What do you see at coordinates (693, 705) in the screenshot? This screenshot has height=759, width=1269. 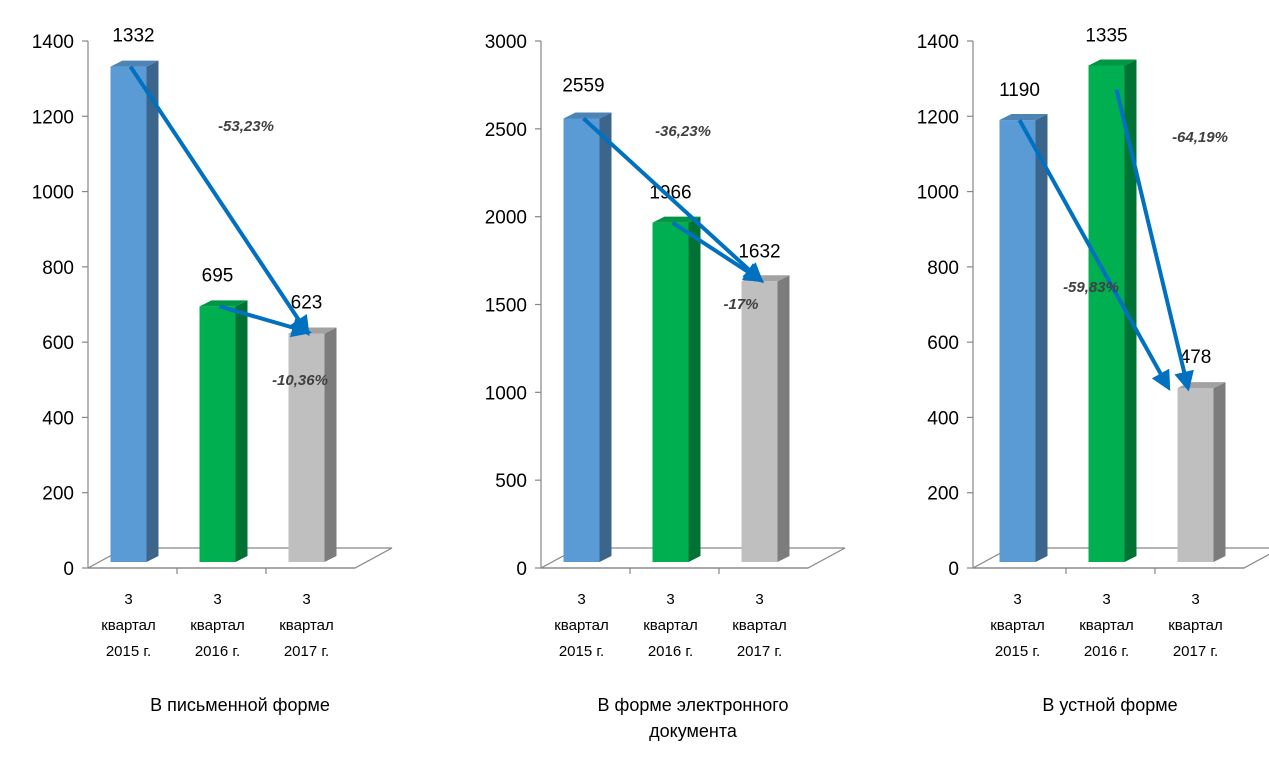 I see `chart-title-line: В форме электронного` at bounding box center [693, 705].